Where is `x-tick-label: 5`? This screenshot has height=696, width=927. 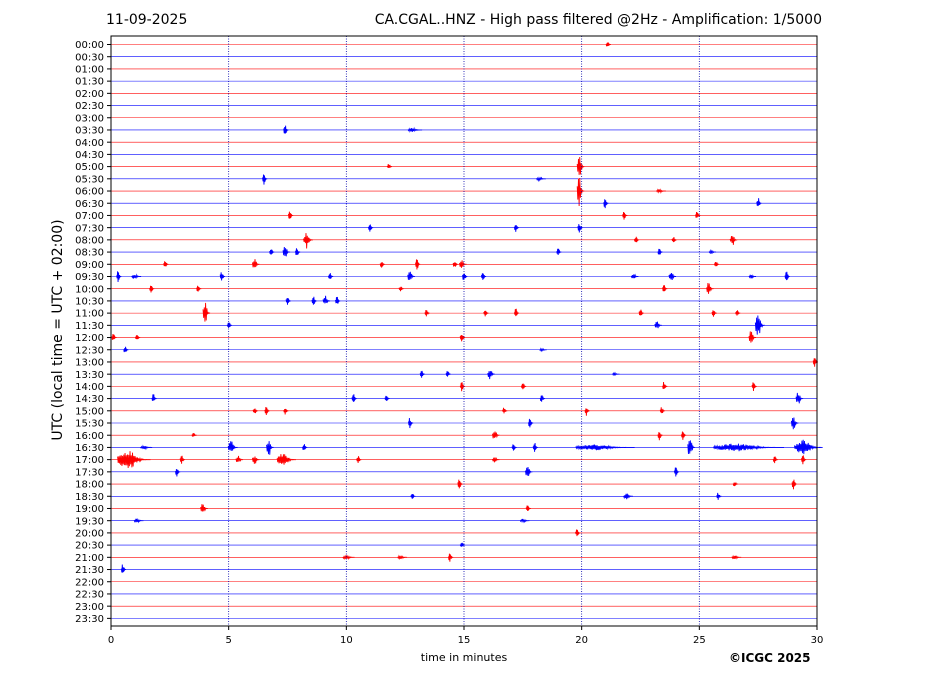 x-tick-label: 5 is located at coordinates (228, 640).